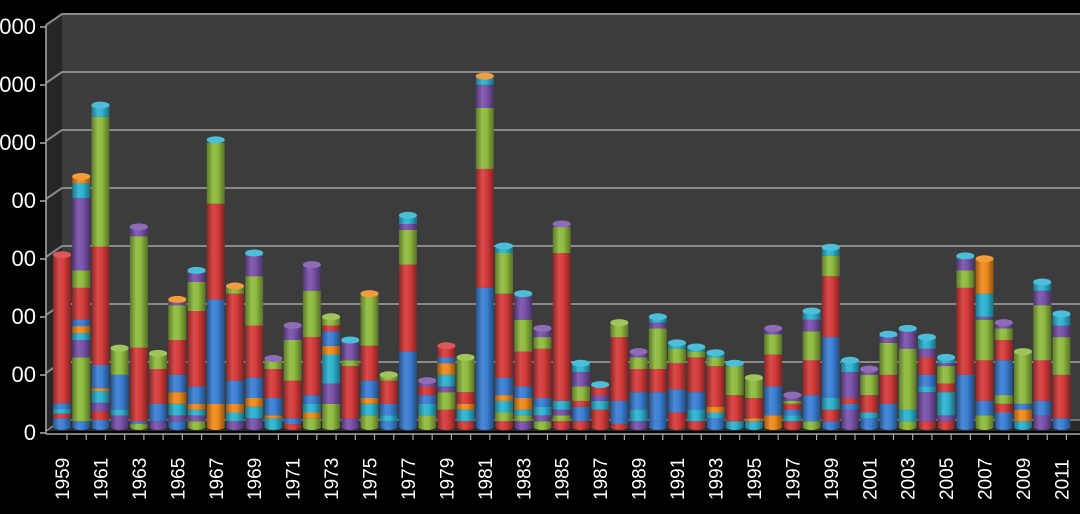 The width and height of the screenshot is (1080, 514). Describe the element at coordinates (524, 479) in the screenshot. I see `x-tick-label: 1983` at that location.